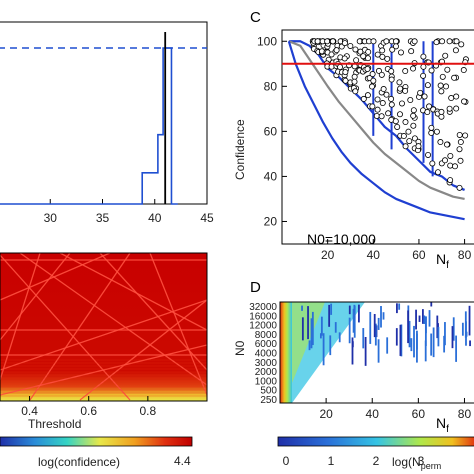 This screenshot has height=474, width=474. I want to click on panel-d-colorbar, so click(375, 441).